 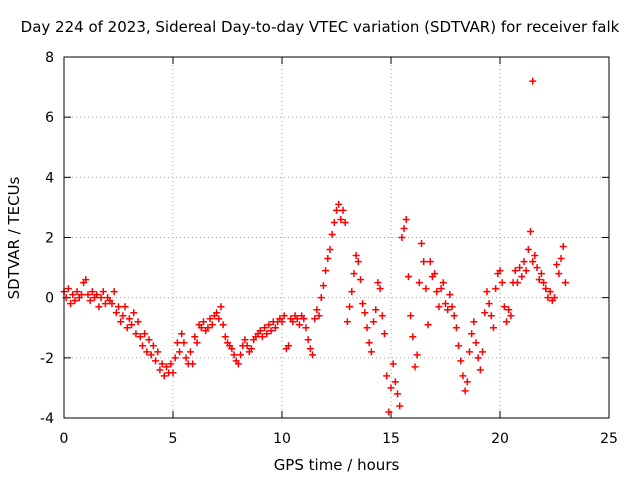 What do you see at coordinates (282, 439) in the screenshot?
I see `x-tick-label: 10` at bounding box center [282, 439].